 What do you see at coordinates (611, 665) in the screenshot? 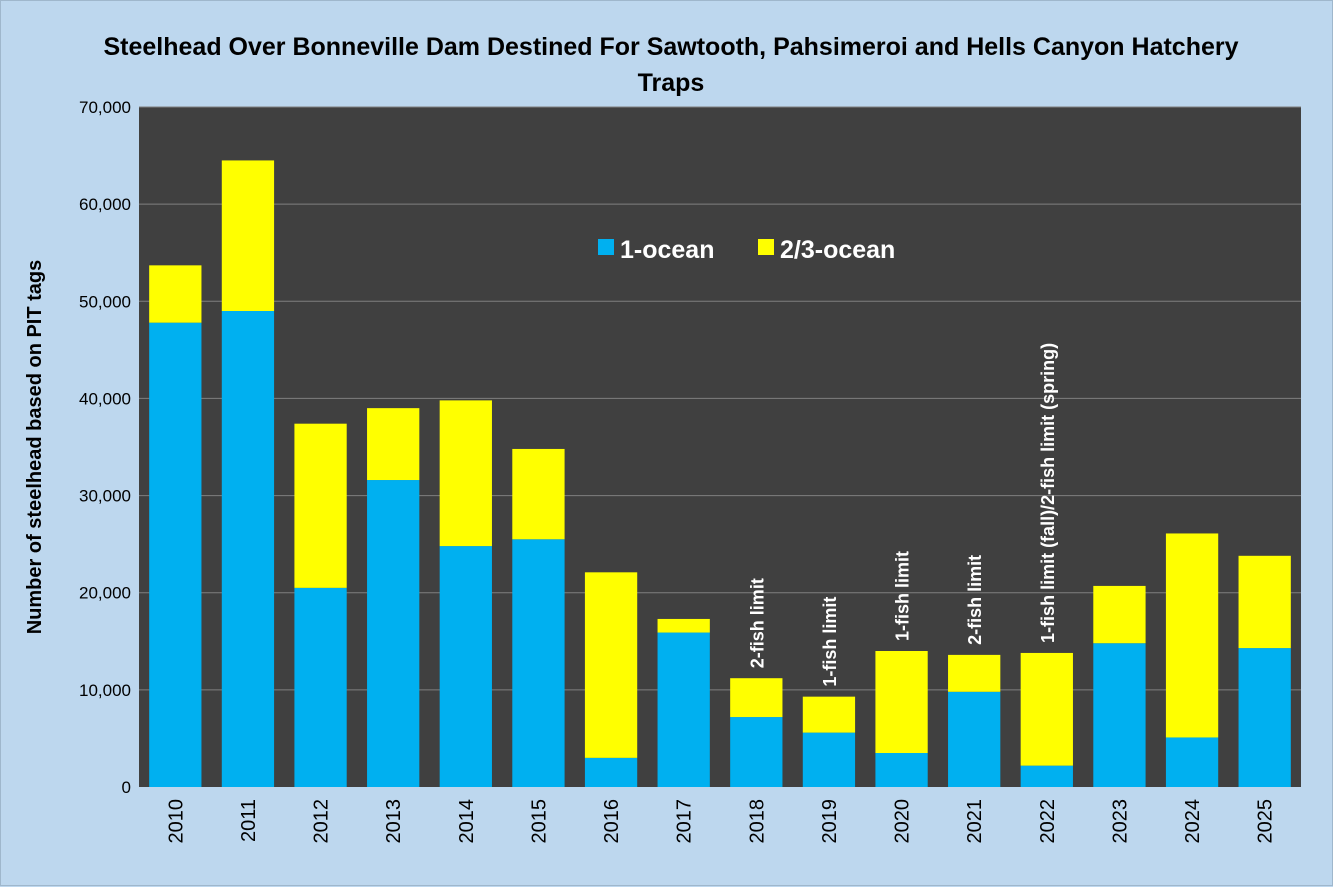
I see `bar-2/3-ocean-2016` at bounding box center [611, 665].